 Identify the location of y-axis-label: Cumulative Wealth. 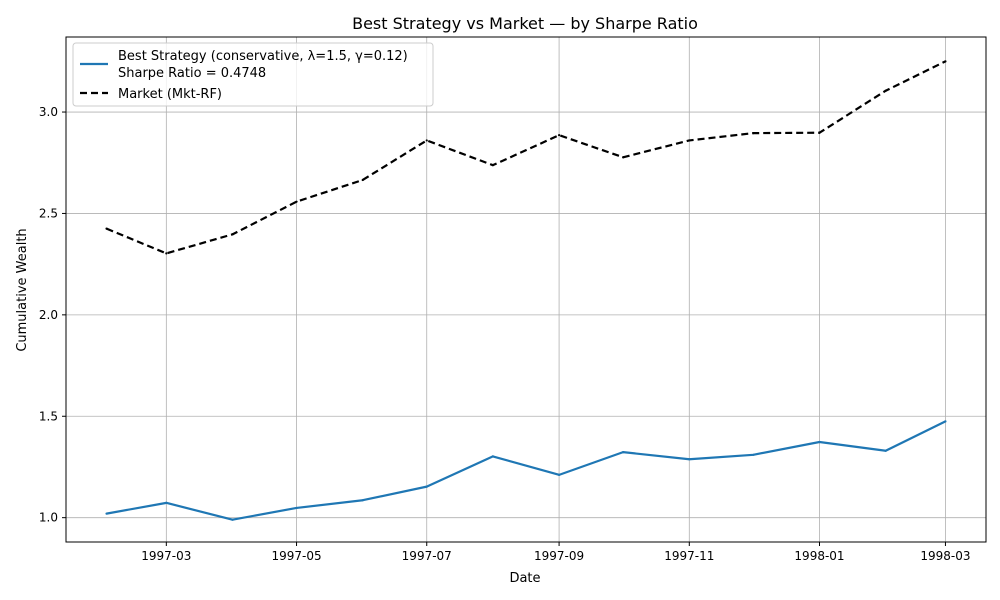
(22, 289).